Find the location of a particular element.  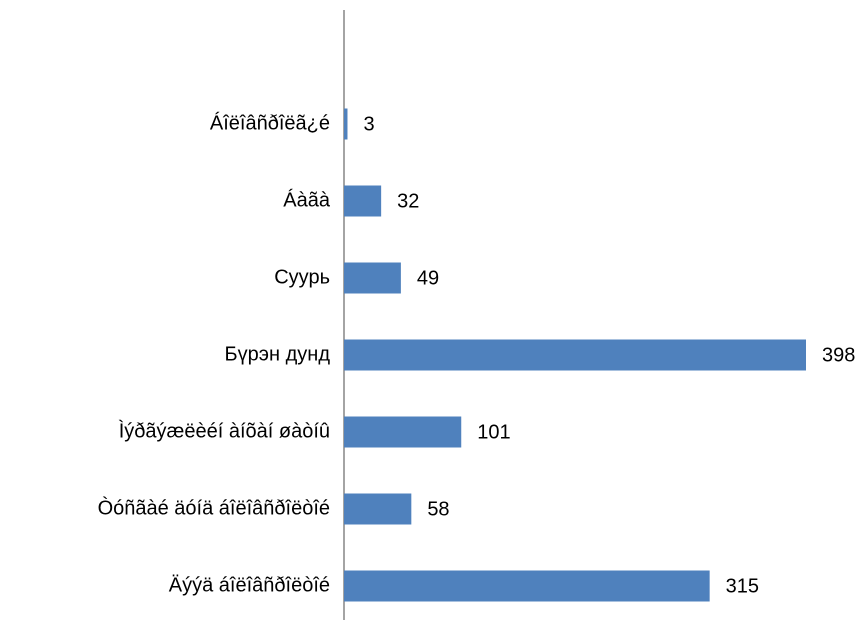

category-label: Áîëîâñðîëã¿é is located at coordinates (270, 122).